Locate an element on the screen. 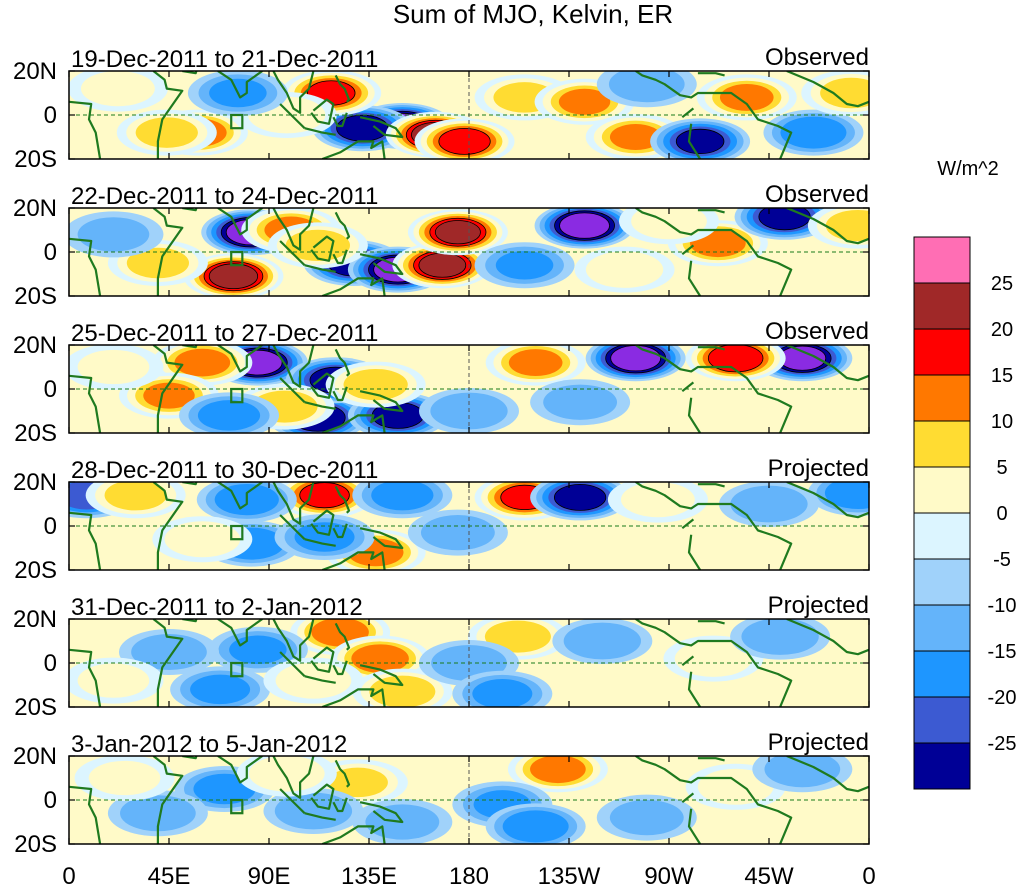 The image size is (1021, 889). x-tick-label: 180 is located at coordinates (469, 876).